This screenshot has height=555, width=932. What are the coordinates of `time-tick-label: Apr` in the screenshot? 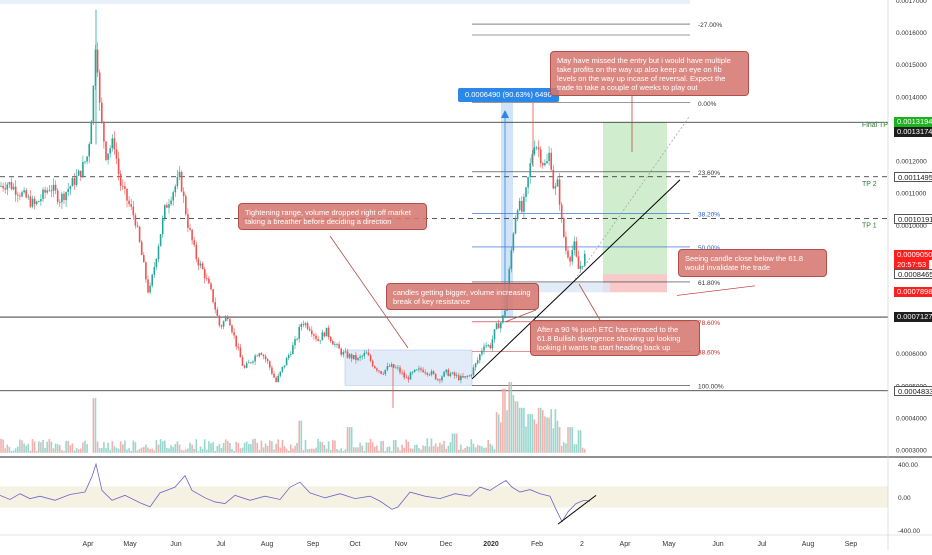 It's located at (89, 544).